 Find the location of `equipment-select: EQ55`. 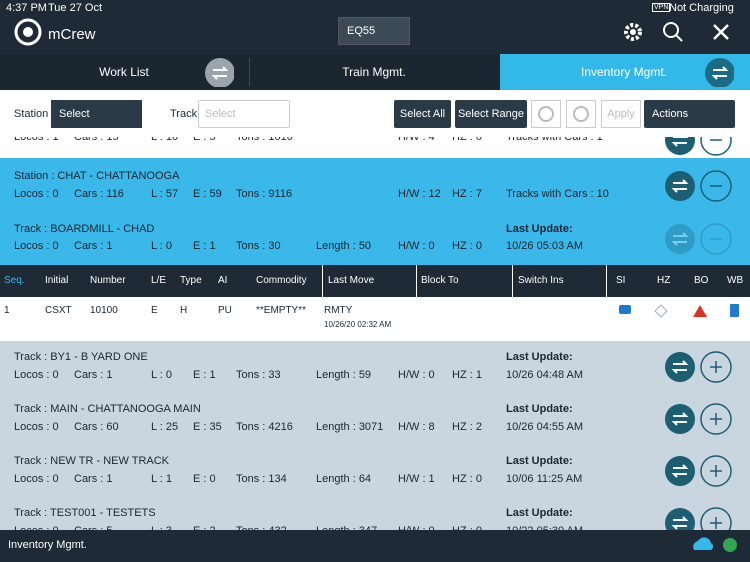

equipment-select: EQ55 is located at coordinates (374, 31).